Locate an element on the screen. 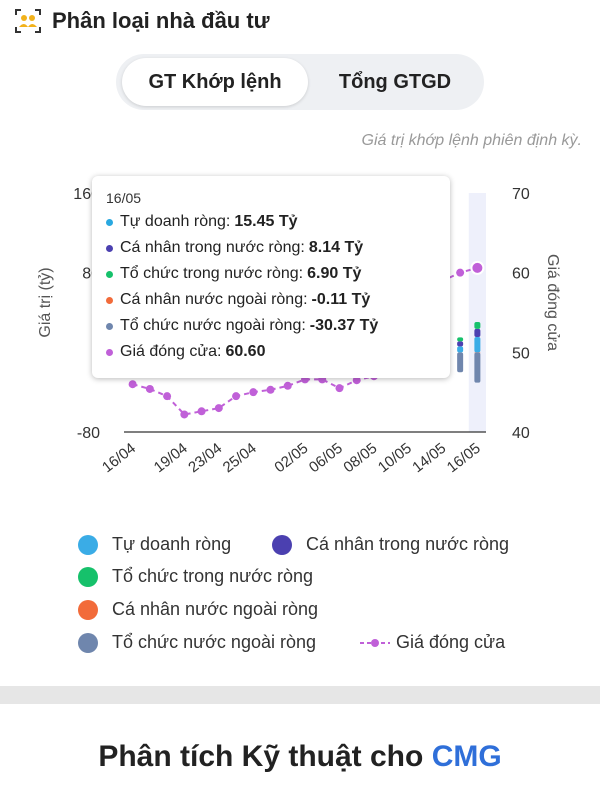 This screenshot has height=800, width=600. x-tick-label: 02/05 is located at coordinates (291, 458).